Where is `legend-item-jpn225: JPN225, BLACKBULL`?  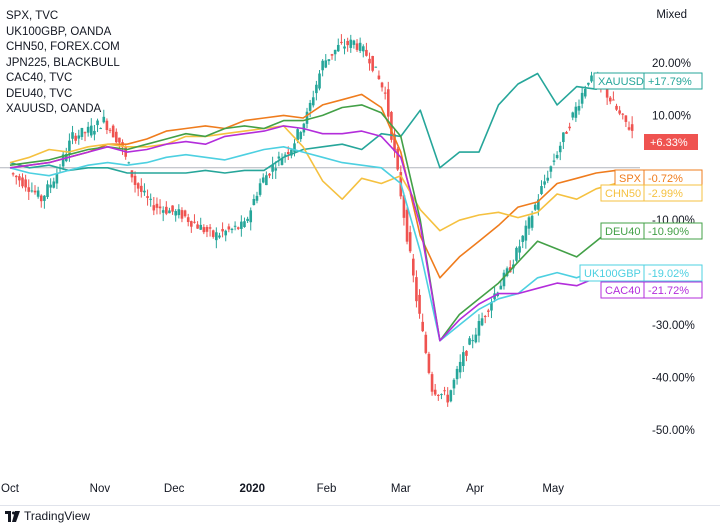 legend-item-jpn225: JPN225, BLACKBULL is located at coordinates (63, 62).